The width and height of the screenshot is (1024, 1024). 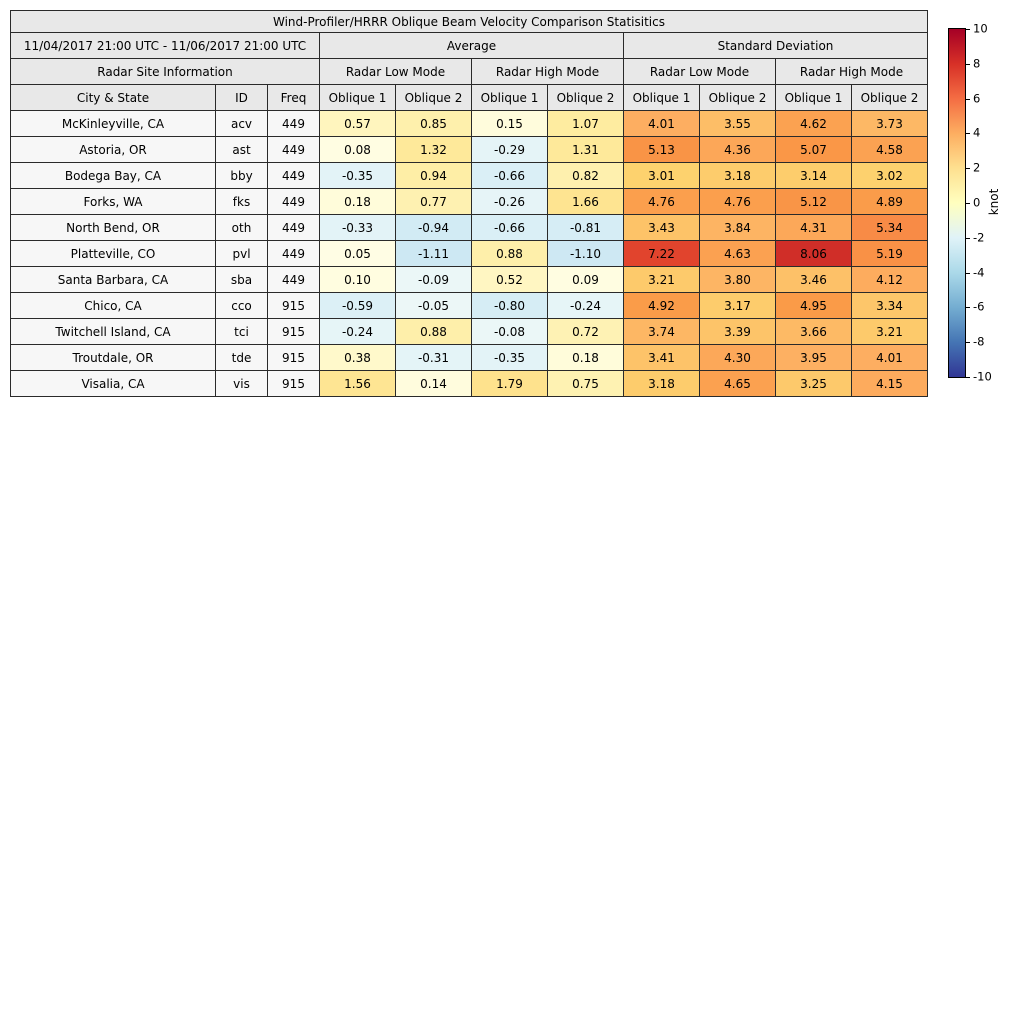 What do you see at coordinates (889, 149) in the screenshot?
I see `value-cell: 4.58` at bounding box center [889, 149].